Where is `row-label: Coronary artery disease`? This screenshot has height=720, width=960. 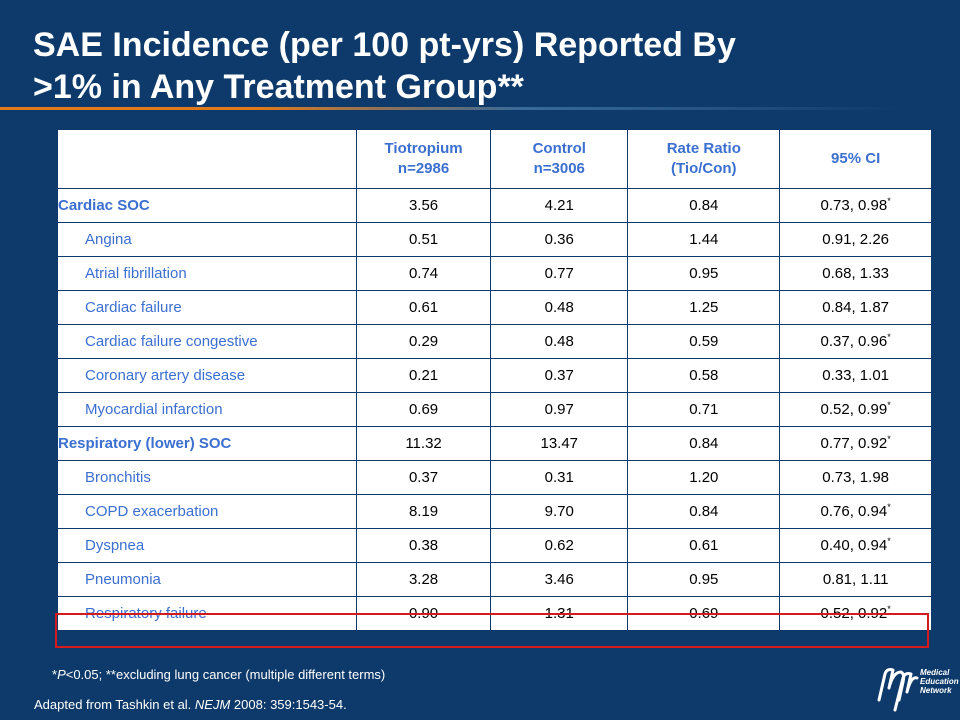
row-label: Coronary artery disease is located at coordinates (207, 375).